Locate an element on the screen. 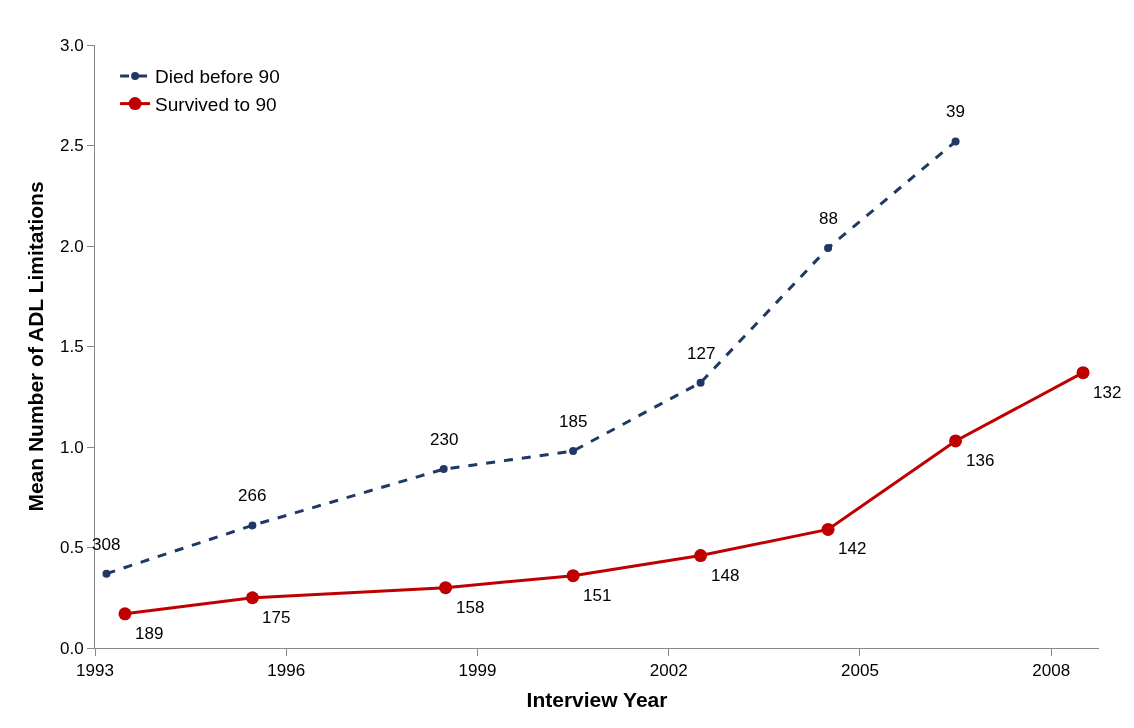 This screenshot has height=728, width=1134. x-tick-label: 1999 is located at coordinates (477, 671).